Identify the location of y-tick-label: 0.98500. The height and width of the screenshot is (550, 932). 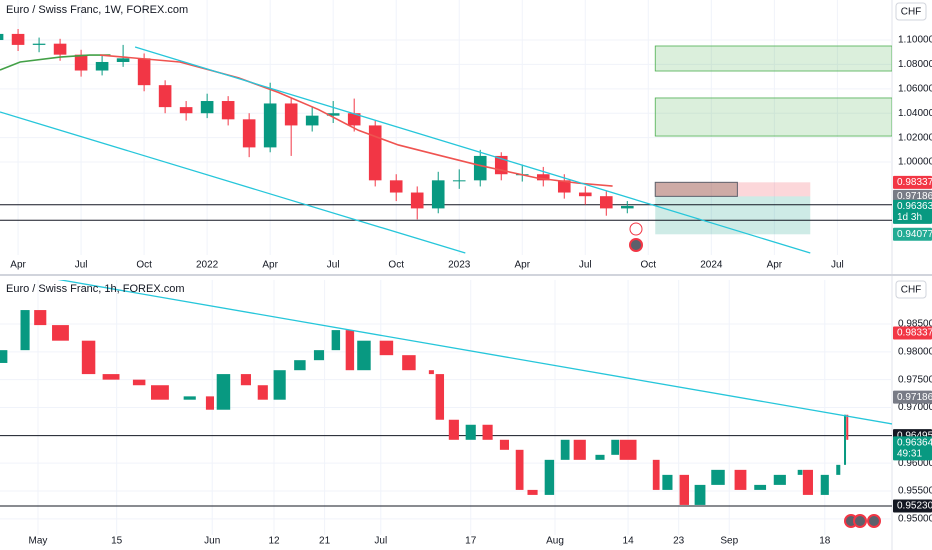
(915, 324).